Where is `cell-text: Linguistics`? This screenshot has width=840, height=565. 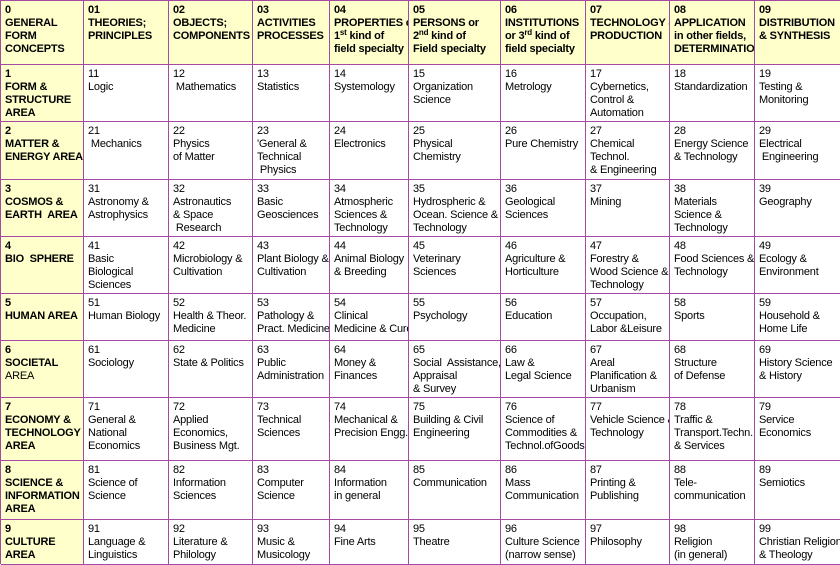
cell-text: Linguistics is located at coordinates (113, 555).